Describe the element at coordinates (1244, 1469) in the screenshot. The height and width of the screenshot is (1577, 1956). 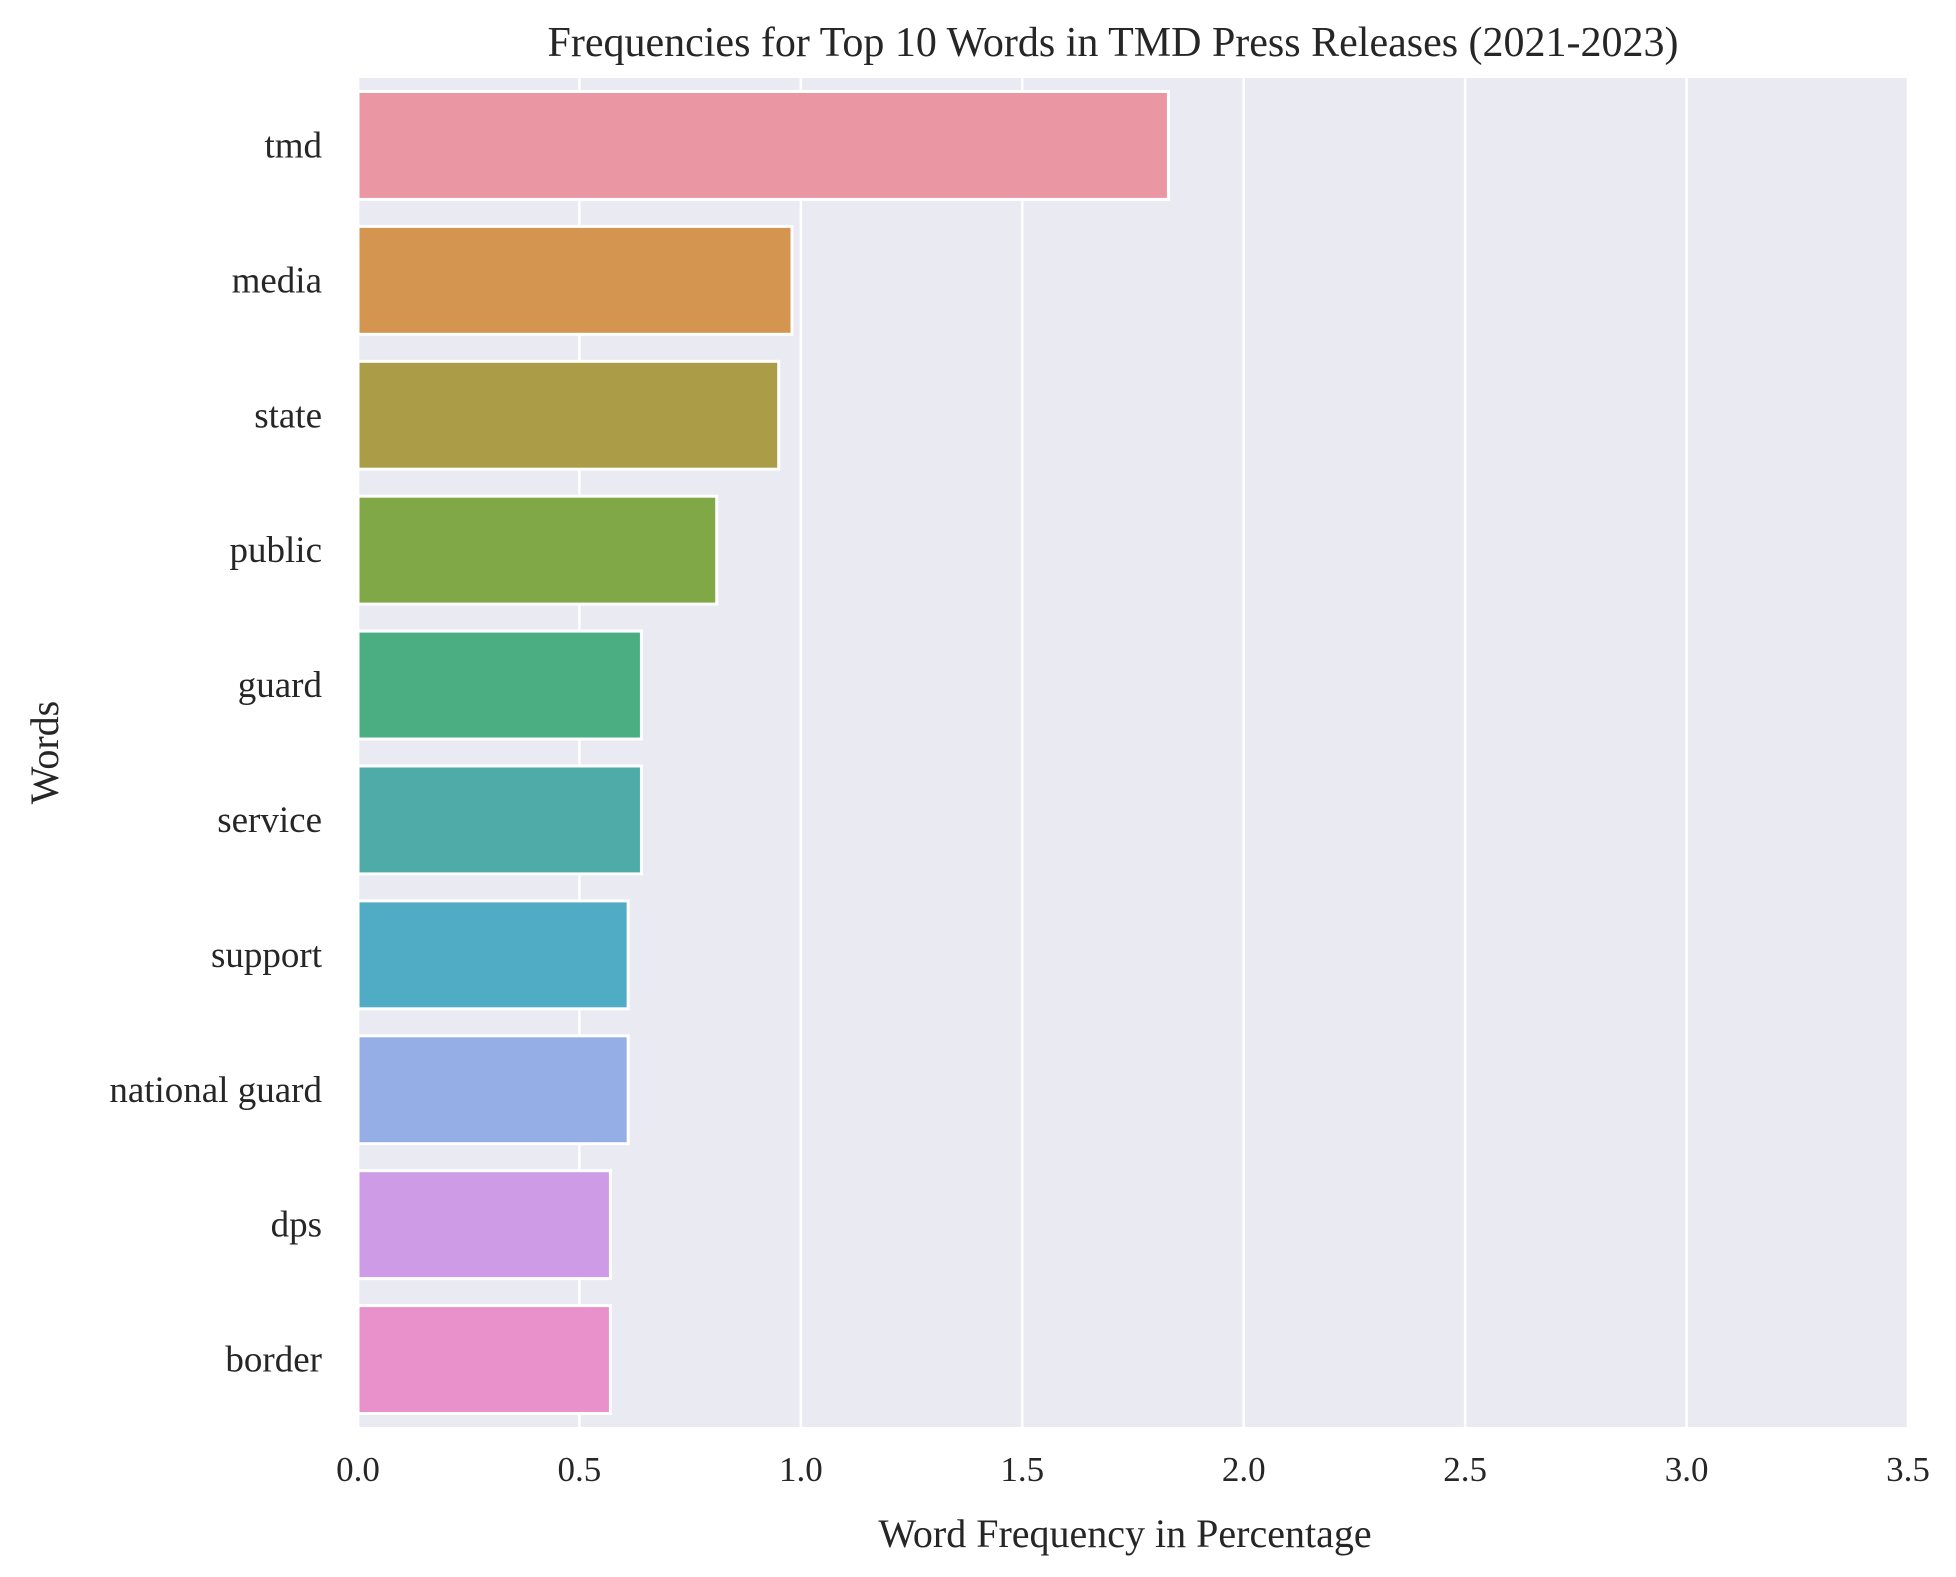
I see `x-tick-label: 2.0` at that location.